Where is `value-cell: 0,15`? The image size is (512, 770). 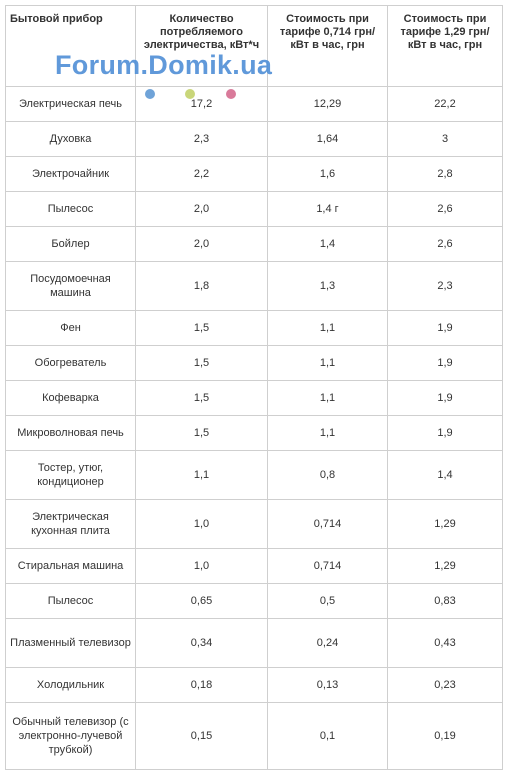
value-cell: 0,15 is located at coordinates (201, 736).